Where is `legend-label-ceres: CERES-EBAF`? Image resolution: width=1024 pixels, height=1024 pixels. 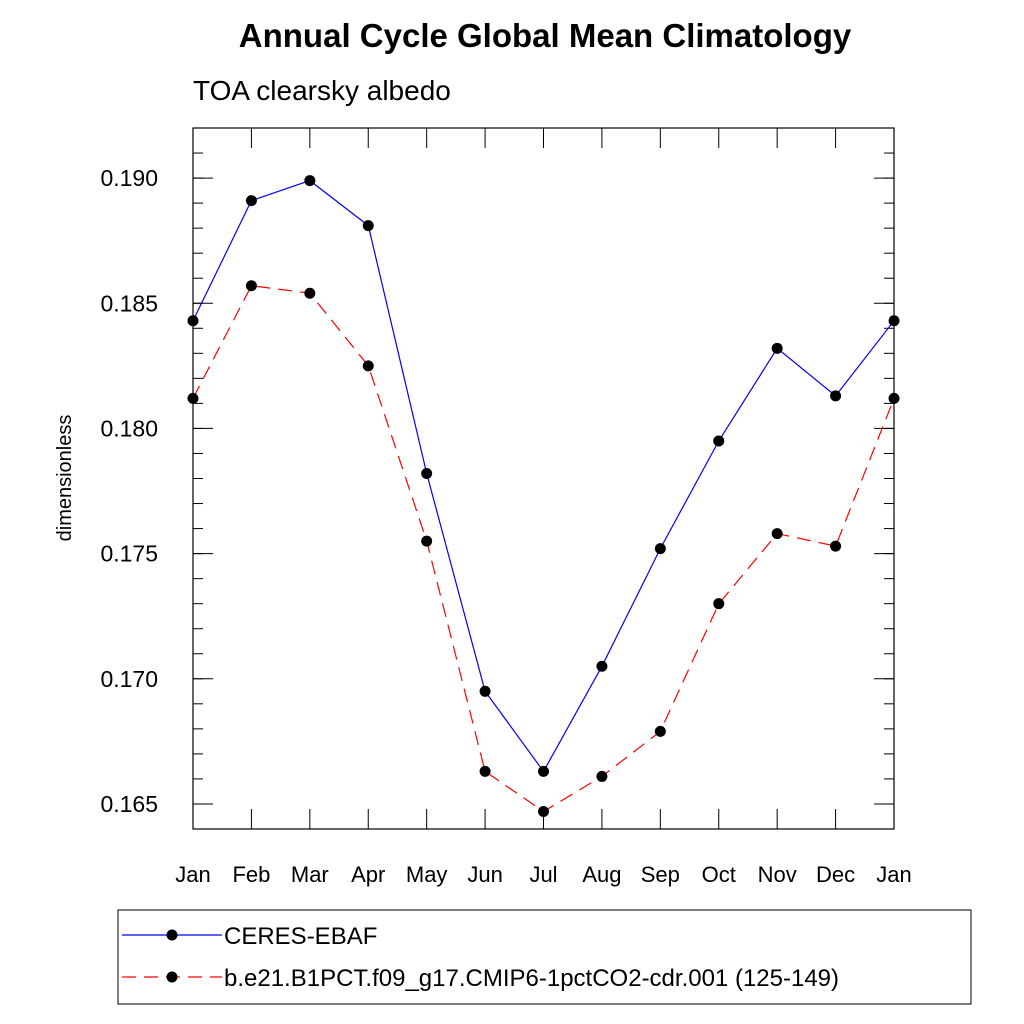 legend-label-ceres: CERES-EBAF is located at coordinates (300, 936).